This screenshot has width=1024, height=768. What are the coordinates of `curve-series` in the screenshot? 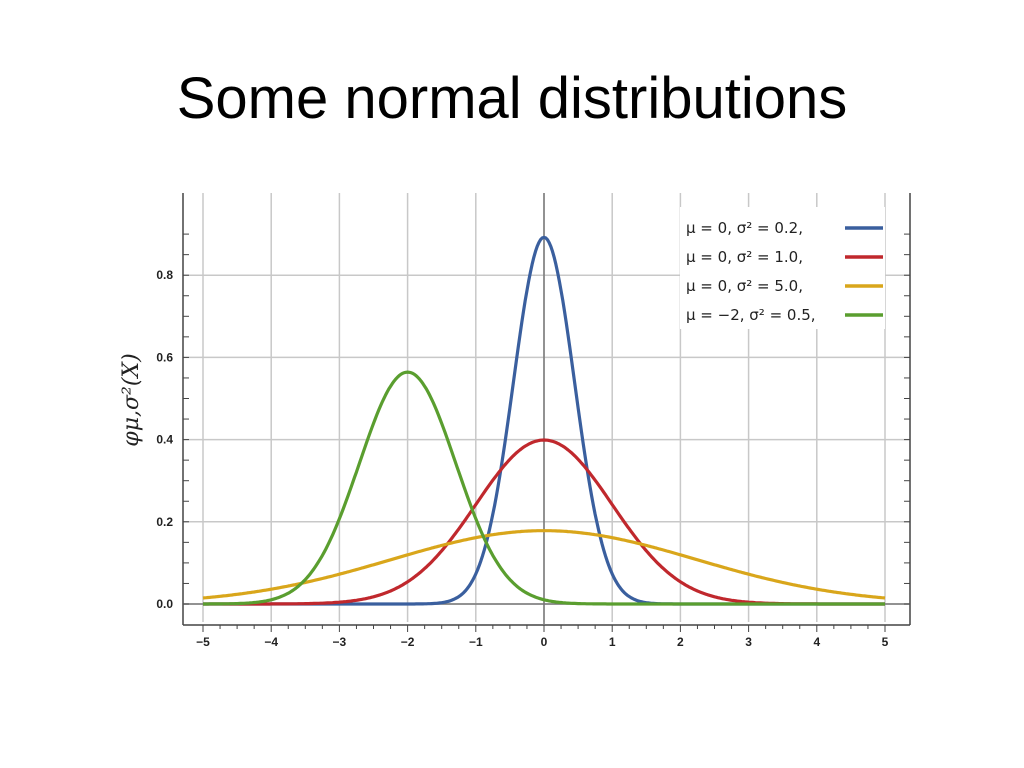 It's located at (544, 564).